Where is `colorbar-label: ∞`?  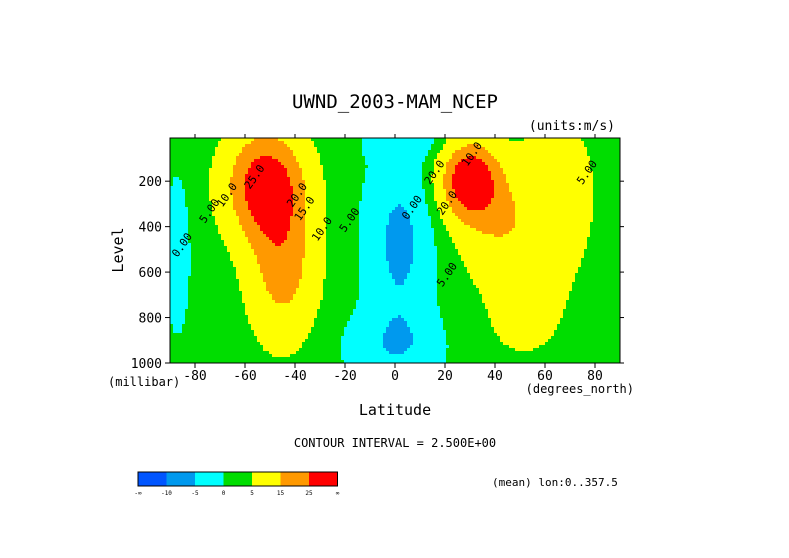
colorbar-label: ∞ is located at coordinates (338, 493).